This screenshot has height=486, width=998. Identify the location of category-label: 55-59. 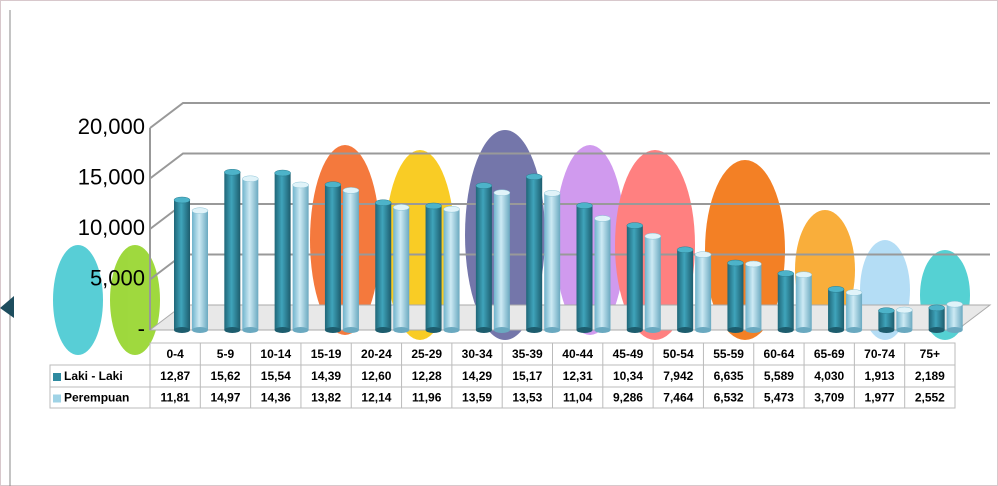
(728, 354).